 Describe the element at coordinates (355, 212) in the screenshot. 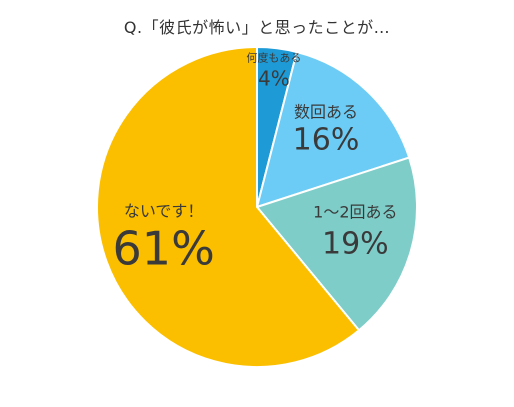

I see `slice-label: 1〜2回ある` at that location.